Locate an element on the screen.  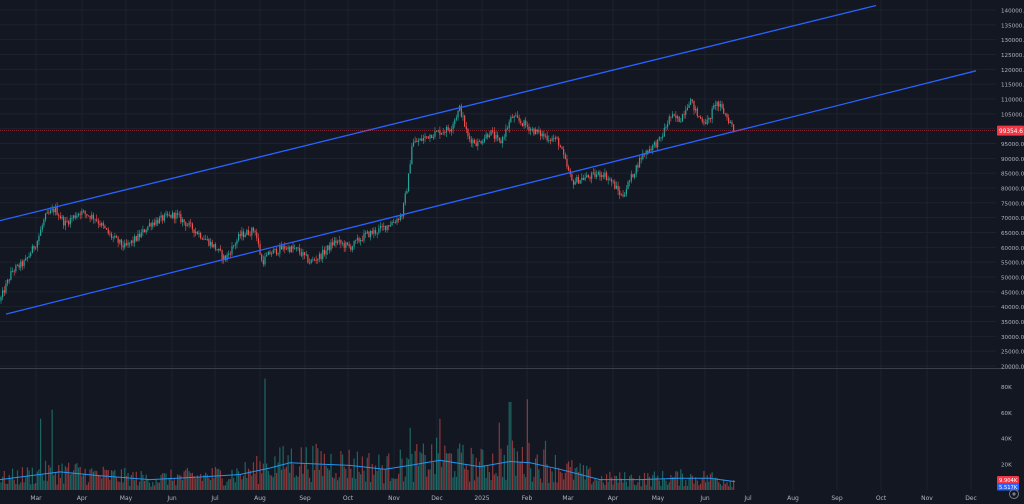
price-tick-label: 105000.0 is located at coordinates (1012, 115).